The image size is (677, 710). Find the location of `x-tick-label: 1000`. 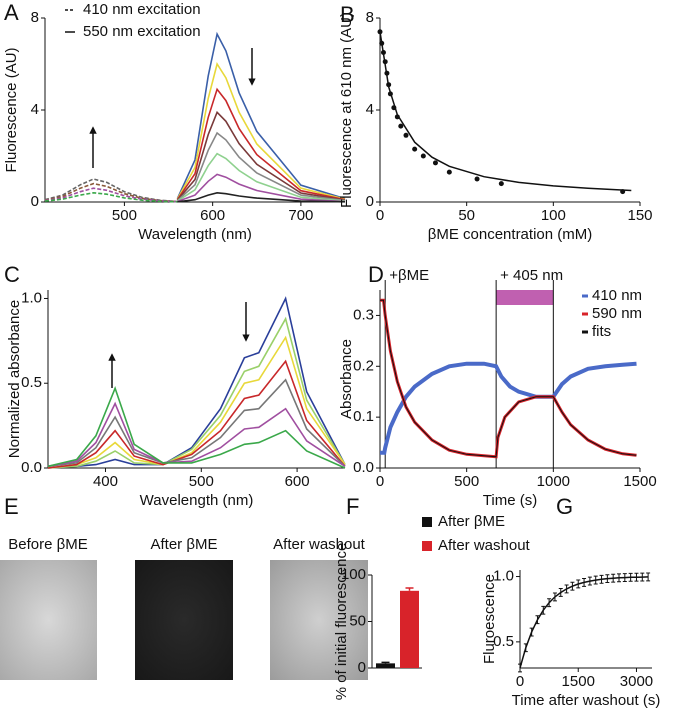

x-tick-label: 1000 is located at coordinates (553, 481).